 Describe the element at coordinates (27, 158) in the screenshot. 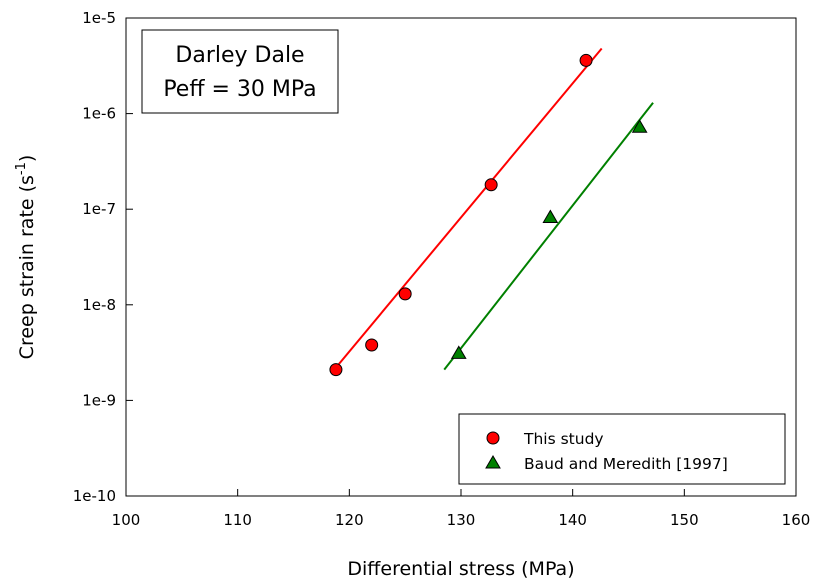

I see `y-axis-title-end: )` at that location.